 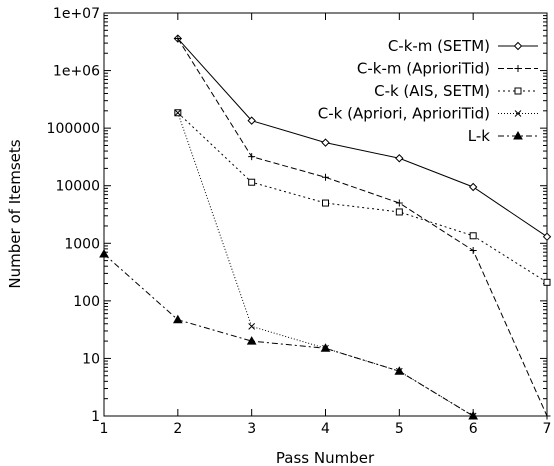 I want to click on x-axis-title: Pass Number, so click(x=325, y=457).